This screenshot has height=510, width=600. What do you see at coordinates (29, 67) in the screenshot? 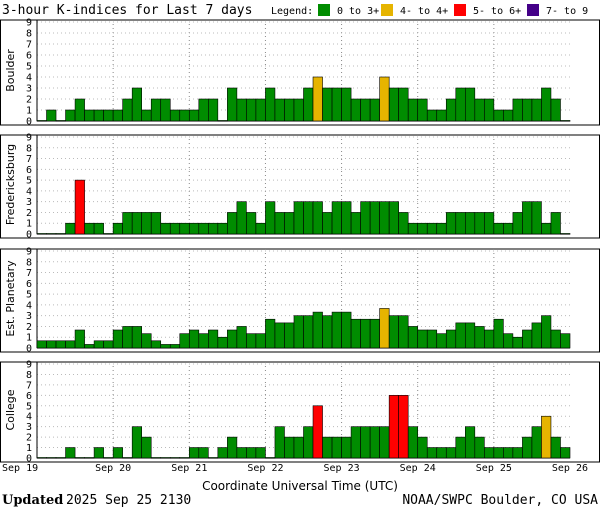
I see `y-tick-label: 5` at bounding box center [29, 67].